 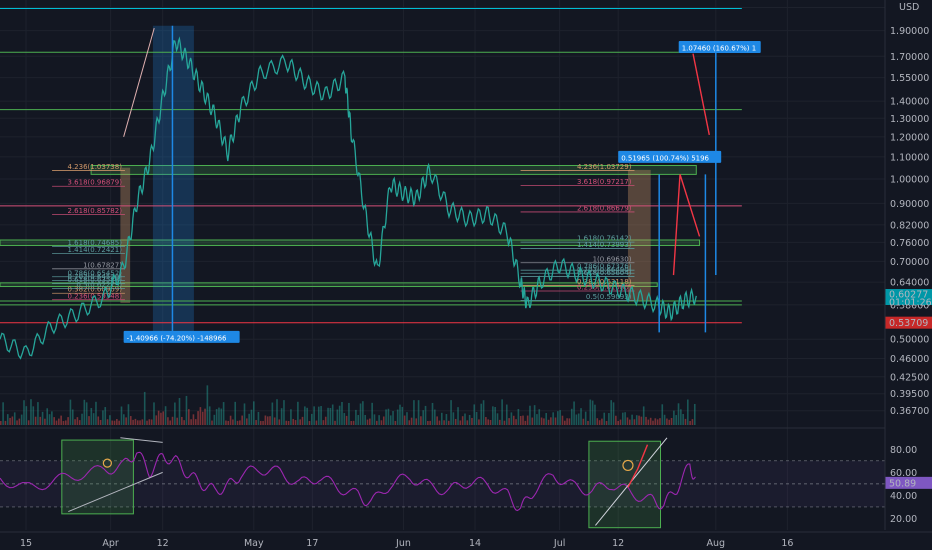 What do you see at coordinates (909, 377) in the screenshot?
I see `price-tick-label: 0.42500` at bounding box center [909, 377].